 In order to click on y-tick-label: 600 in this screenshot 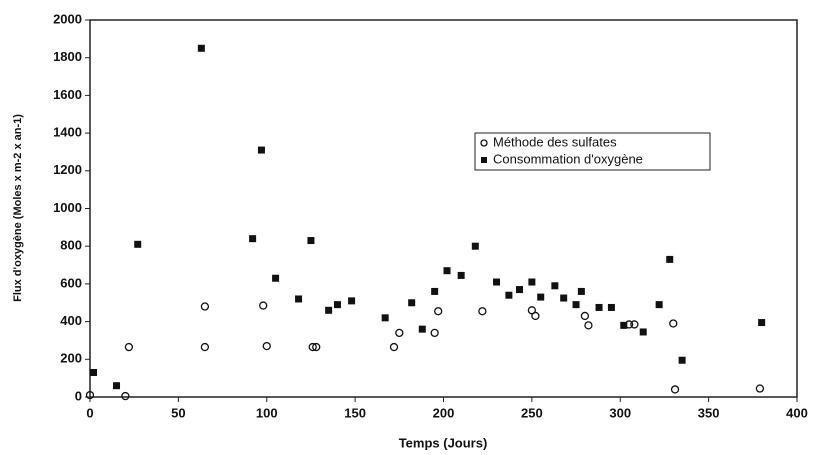, I will do `click(71, 282)`.